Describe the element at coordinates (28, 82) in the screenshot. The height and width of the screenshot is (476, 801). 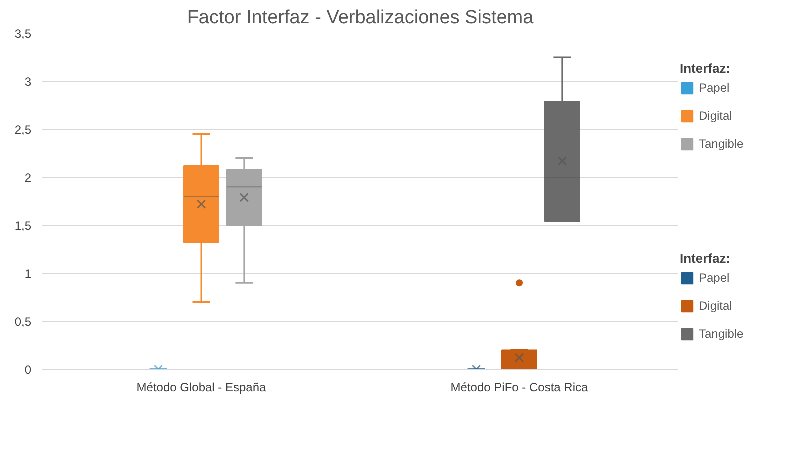
I see `y-tick-label: 3` at that location.